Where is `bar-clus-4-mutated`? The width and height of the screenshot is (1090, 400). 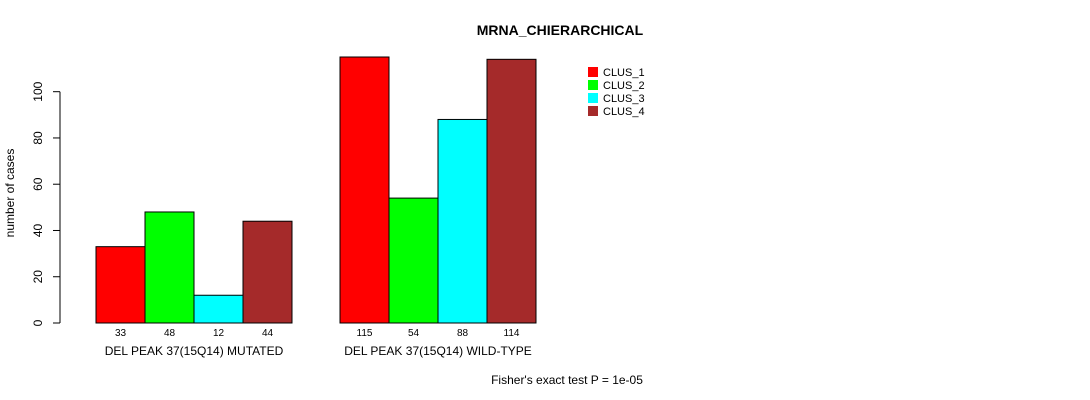
bar-clus-4-mutated is located at coordinates (267, 272).